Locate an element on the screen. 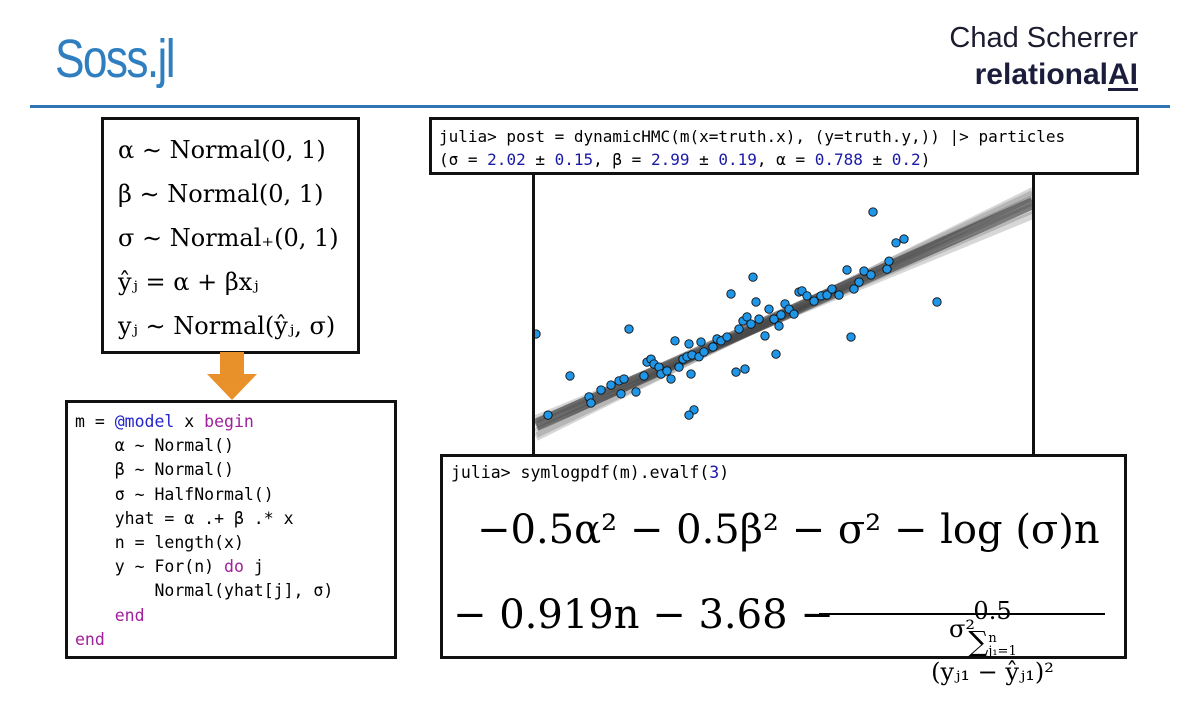 The height and width of the screenshot is (714, 1200). numerator: 0.5 ∑n j₁=1 (yⱼ₁ − ŷⱼ₁)² is located at coordinates (962, 627).